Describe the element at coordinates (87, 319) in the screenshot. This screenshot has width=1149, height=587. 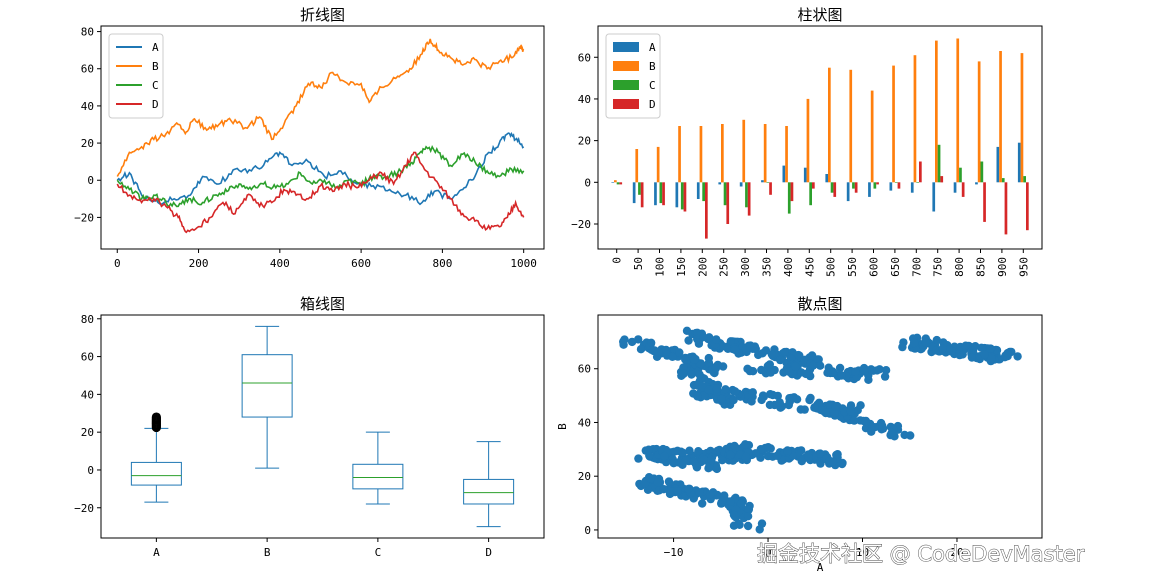
I see `box-plot-ytick-label: 80` at that location.